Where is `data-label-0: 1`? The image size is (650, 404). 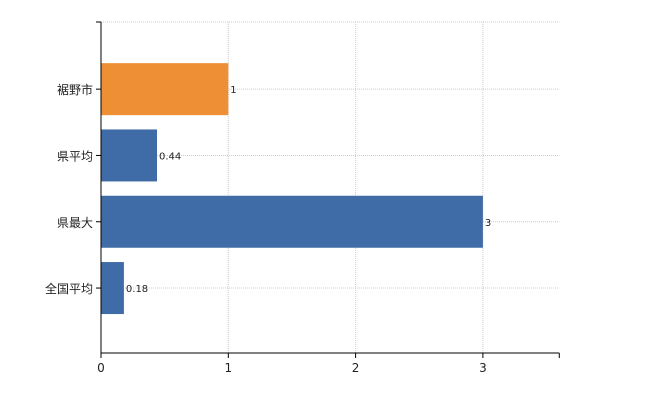
data-label-0: 1 is located at coordinates (233, 90).